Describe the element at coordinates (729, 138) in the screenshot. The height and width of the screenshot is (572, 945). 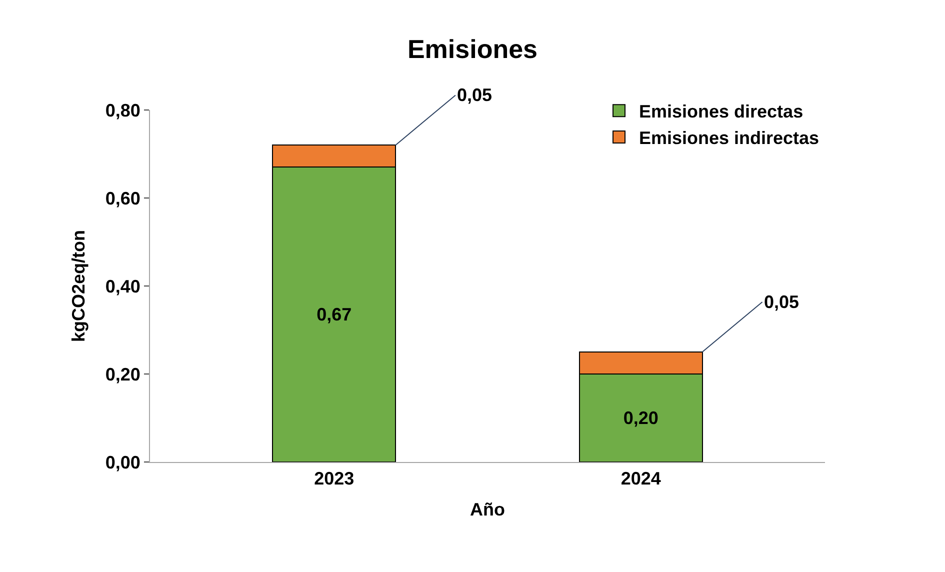
I see `legend-label: Emisiones indirectas` at that location.